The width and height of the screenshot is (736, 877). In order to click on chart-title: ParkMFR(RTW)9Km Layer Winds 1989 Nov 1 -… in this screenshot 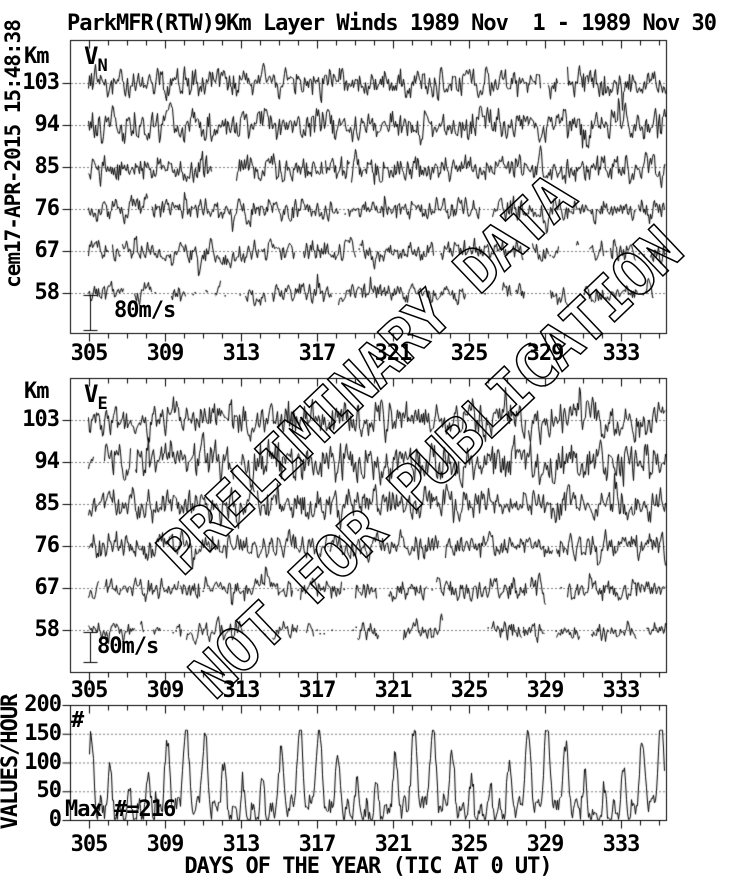, I will do `click(392, 23)`.